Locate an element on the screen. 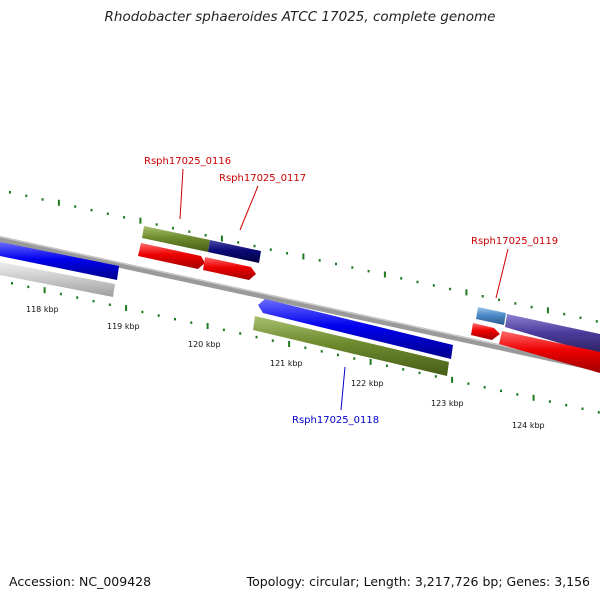 Image resolution: width=600 pixels, height=600 pixels. gene-label-rsph17025-0118: Rsph17025_0118 is located at coordinates (335, 420).